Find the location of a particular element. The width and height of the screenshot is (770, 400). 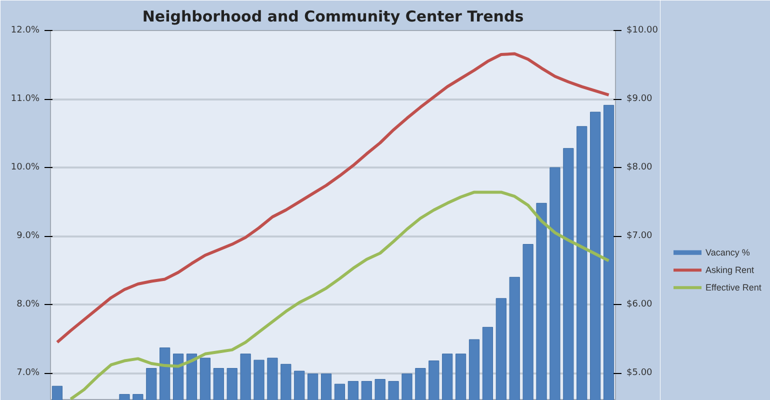

y-tick-label: 10.0% is located at coordinates (25, 167).